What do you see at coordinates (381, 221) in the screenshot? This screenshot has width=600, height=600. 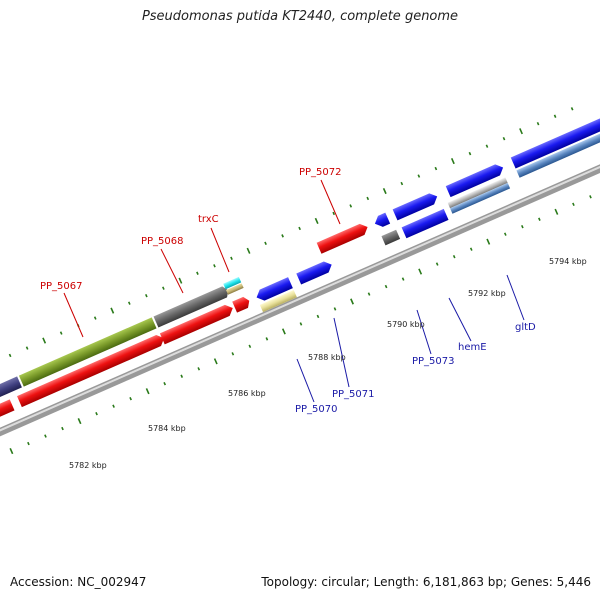 I see `gene-blue-small-fwd` at bounding box center [381, 221].